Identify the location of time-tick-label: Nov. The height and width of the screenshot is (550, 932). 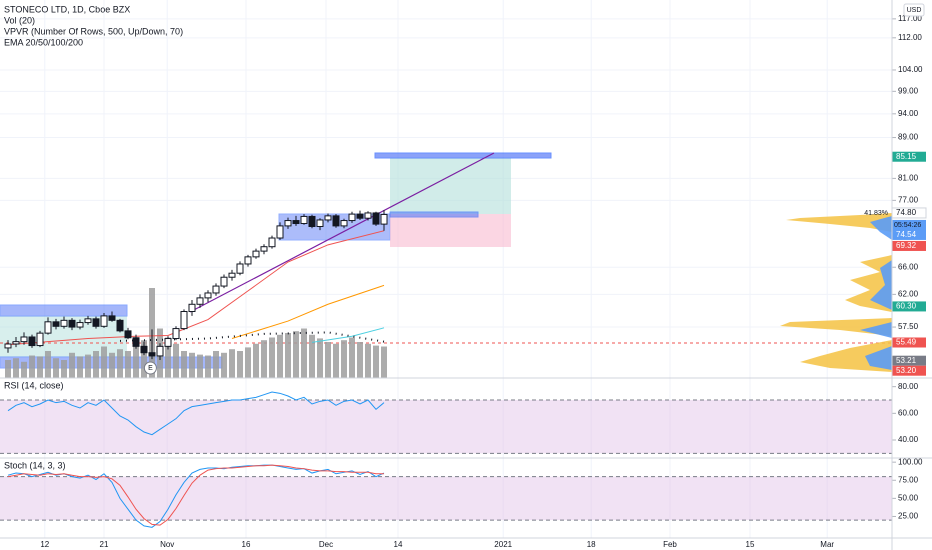
(167, 544).